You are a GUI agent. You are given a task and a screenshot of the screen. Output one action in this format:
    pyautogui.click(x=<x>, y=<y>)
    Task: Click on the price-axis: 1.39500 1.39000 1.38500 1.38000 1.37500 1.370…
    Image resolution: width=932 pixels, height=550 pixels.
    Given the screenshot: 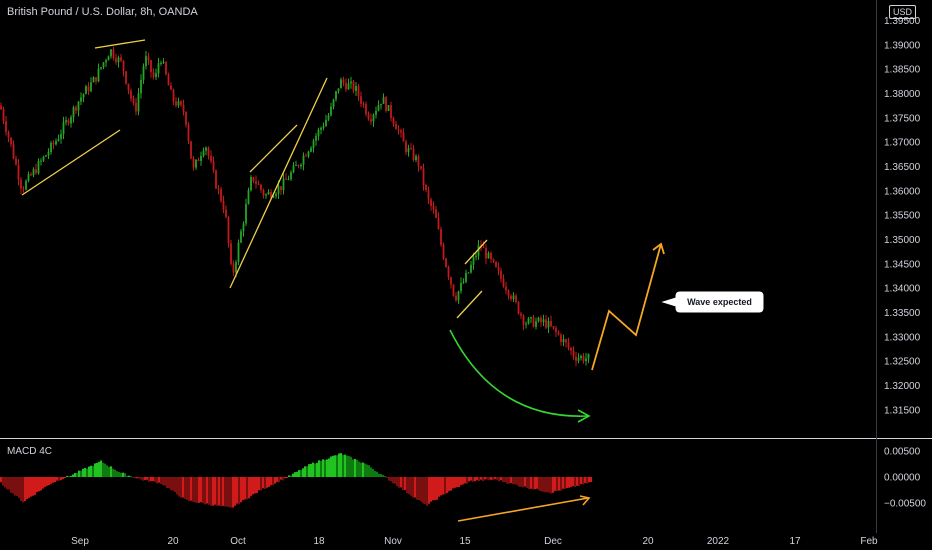 What is the action you would take?
    pyautogui.click(x=902, y=216)
    